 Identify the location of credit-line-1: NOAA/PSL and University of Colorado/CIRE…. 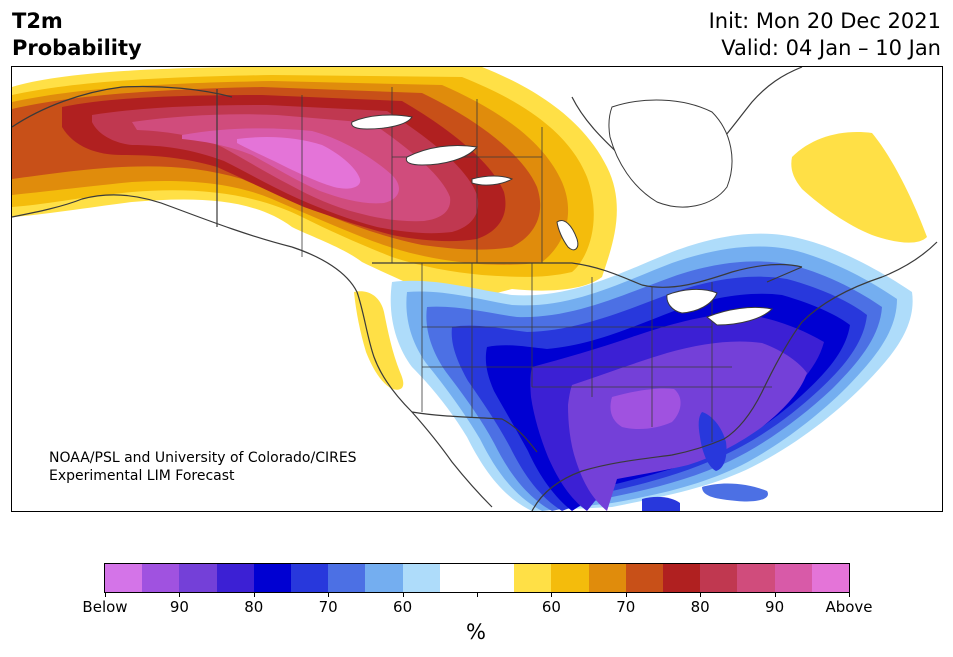
(203, 458).